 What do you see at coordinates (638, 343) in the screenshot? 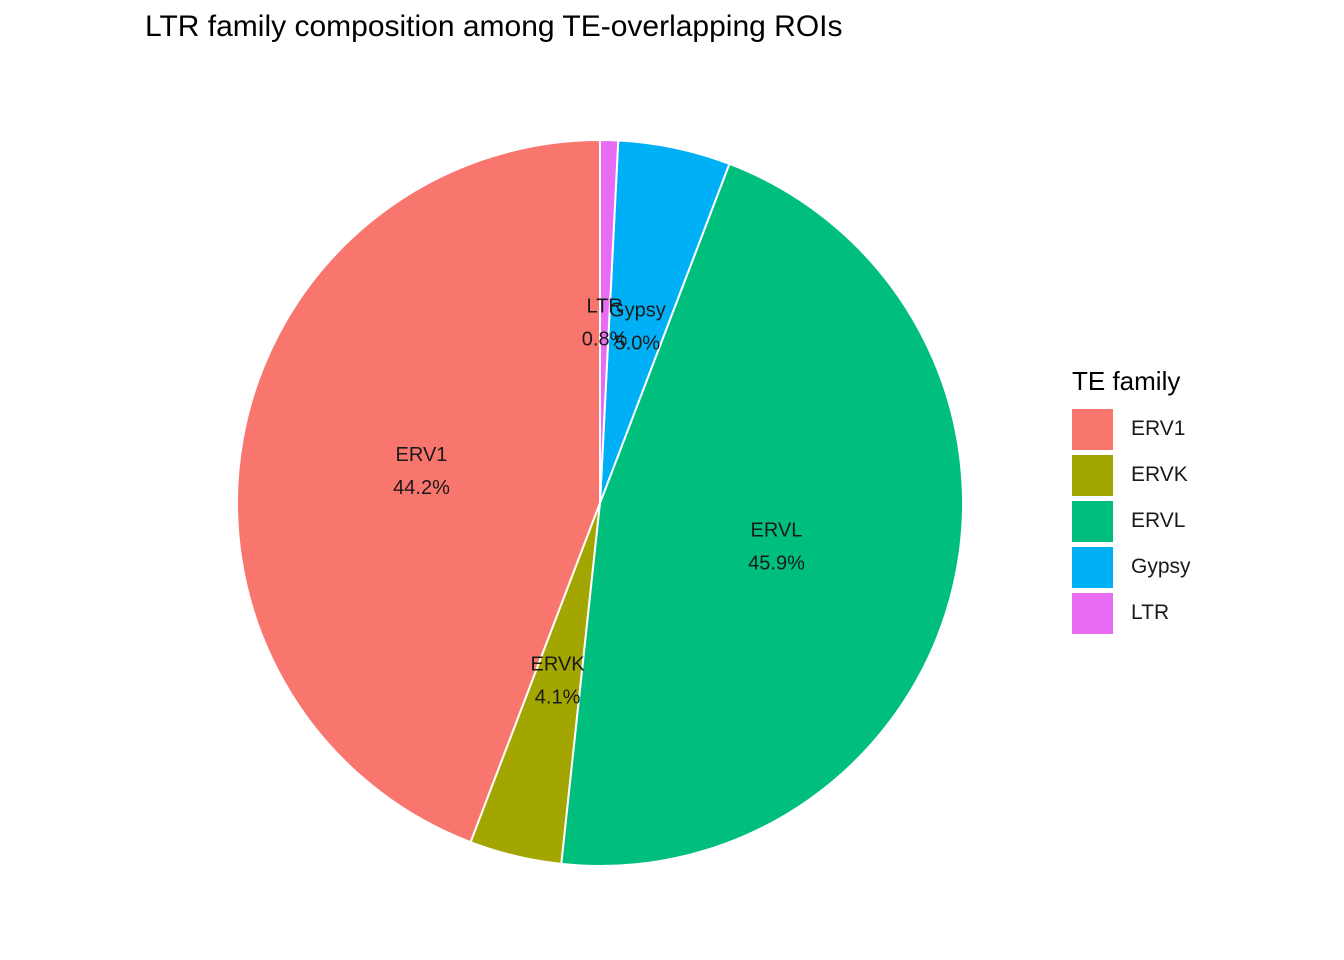
I see `slice-label-percent-gypsy: 5.0%` at bounding box center [638, 343].